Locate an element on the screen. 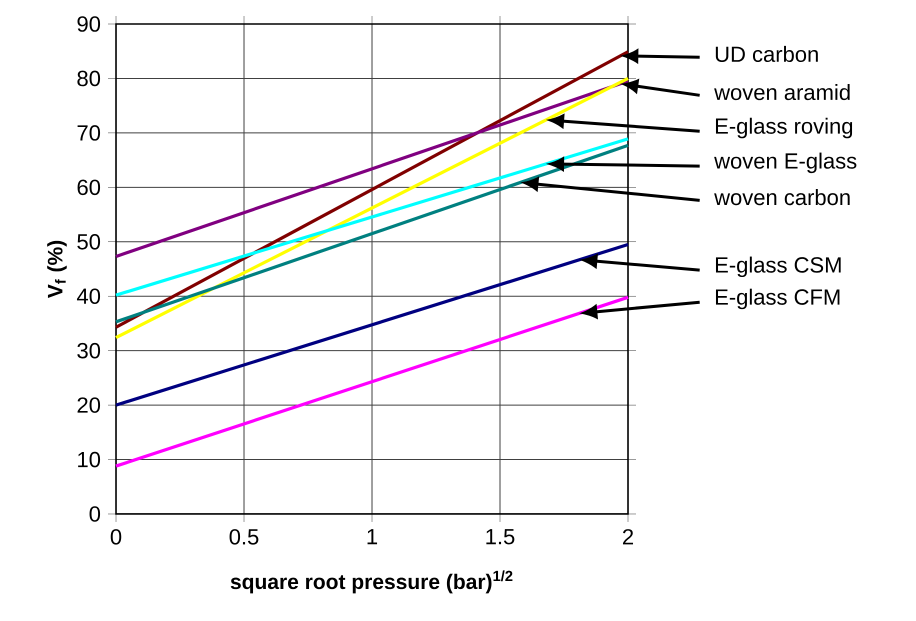 This screenshot has width=916, height=621. y-tick-label: 30 is located at coordinates (88, 350).